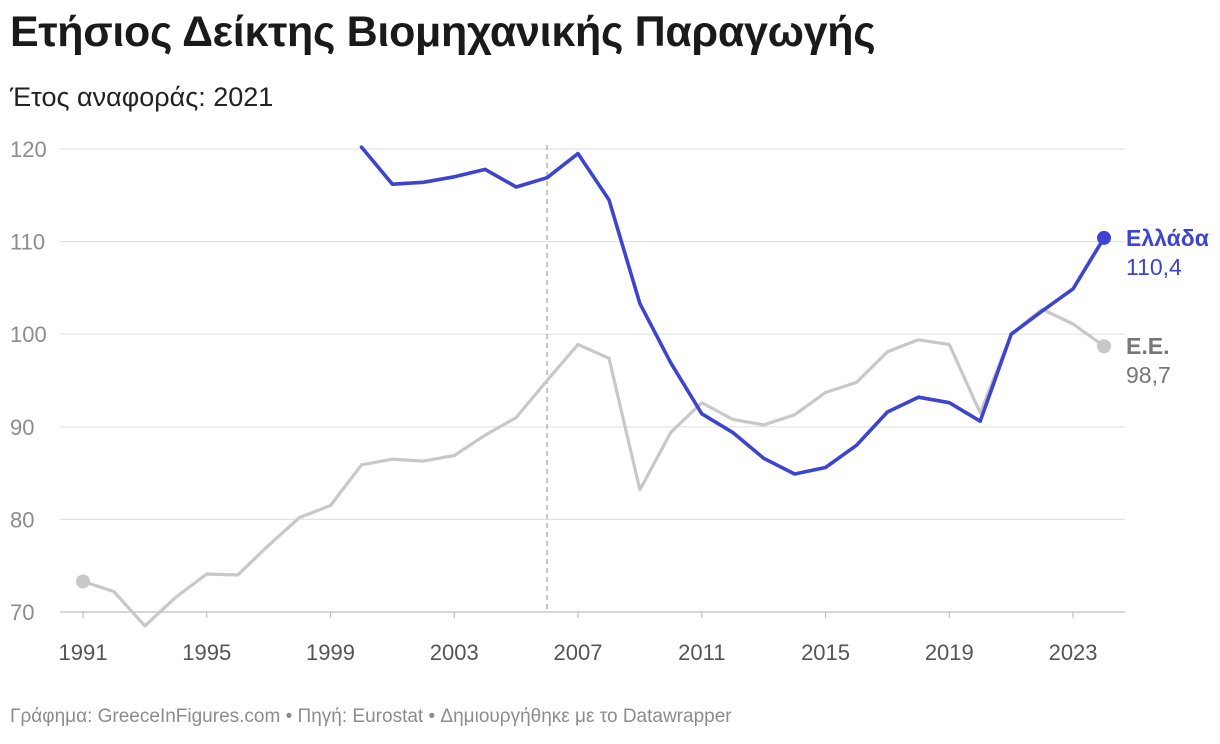 This screenshot has height=744, width=1220. Describe the element at coordinates (1073, 652) in the screenshot. I see `x-tick-label: 2023` at that location.